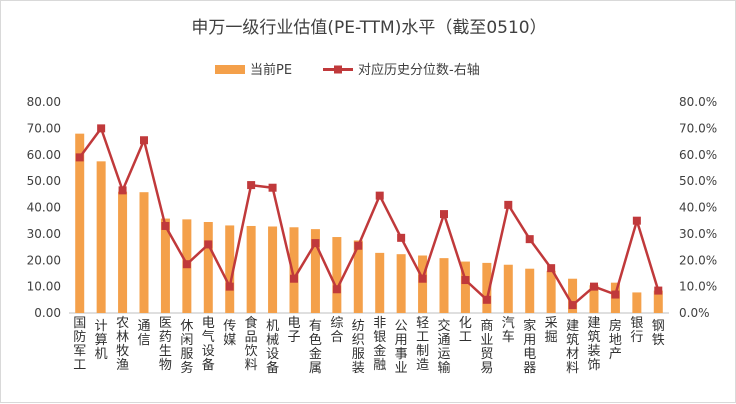  I want to click on category-label-char: 械, so click(272, 340).